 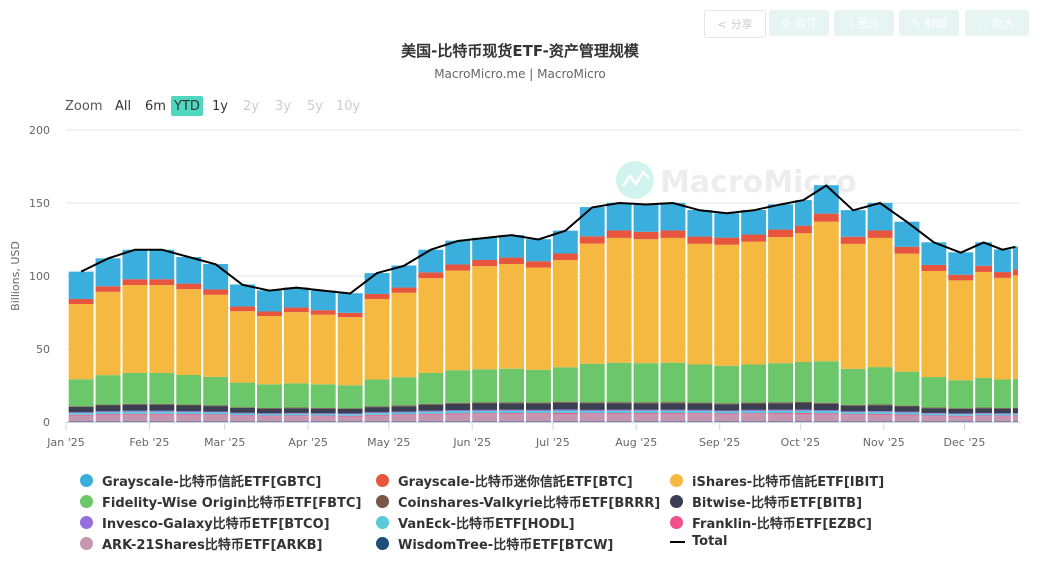 What do you see at coordinates (220, 106) in the screenshot?
I see `range-1y: 1y` at bounding box center [220, 106].